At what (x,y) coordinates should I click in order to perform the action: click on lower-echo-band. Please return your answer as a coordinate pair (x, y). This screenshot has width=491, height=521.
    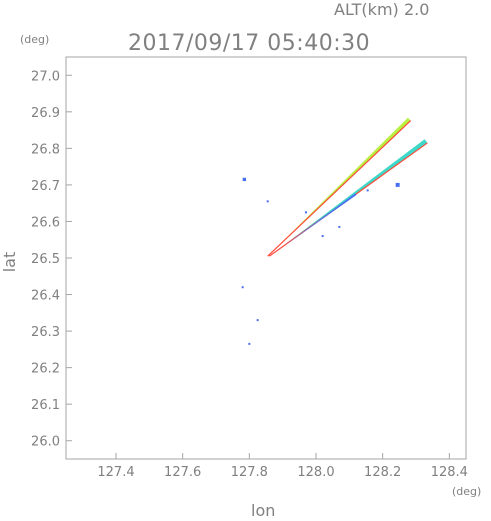
    Looking at the image, I should click on (348, 198).